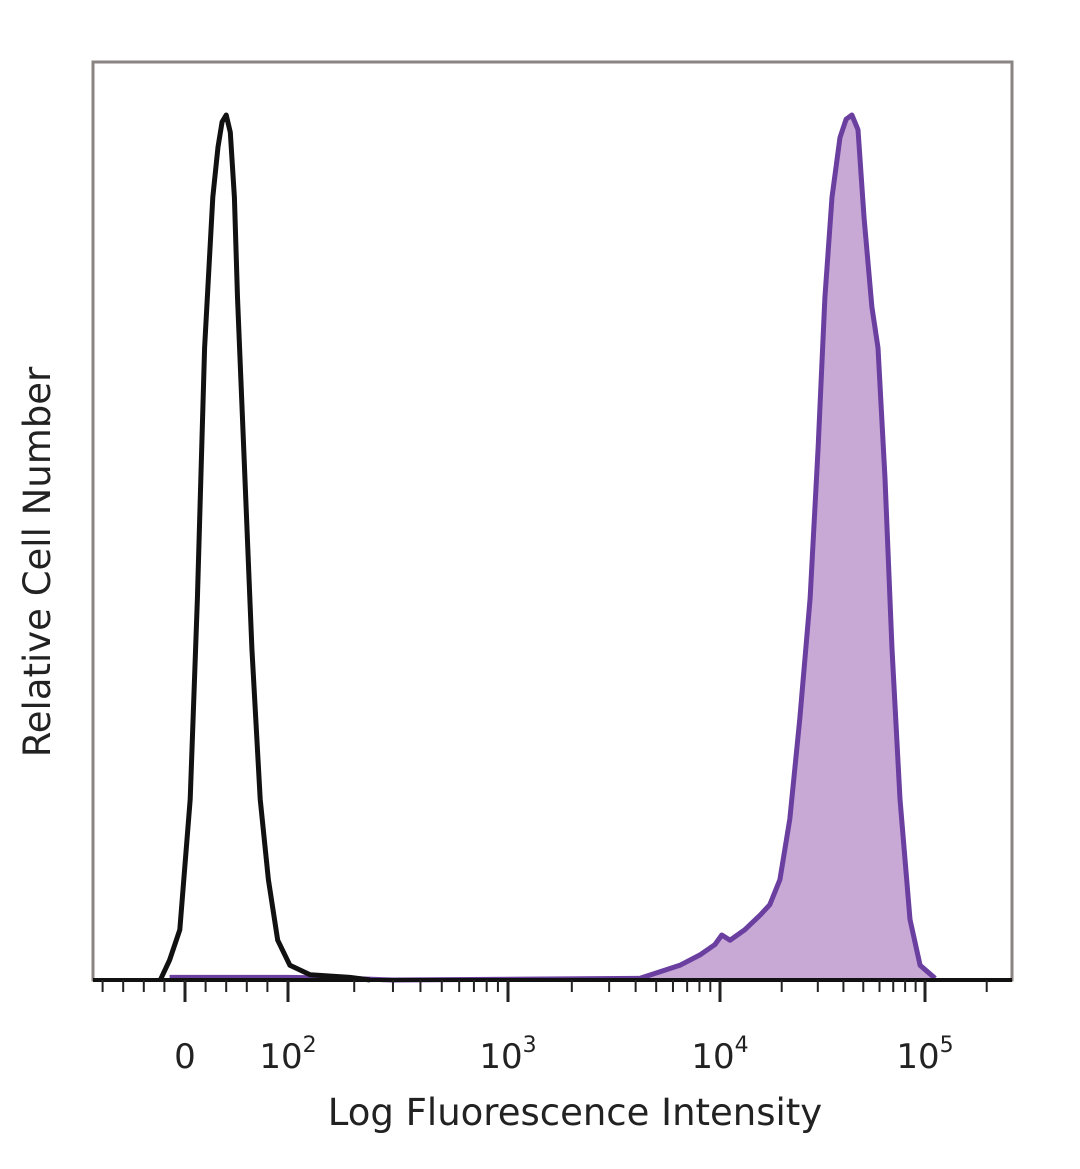  What do you see at coordinates (507, 1055) in the screenshot?
I see `x-tick-label: 10³` at bounding box center [507, 1055].